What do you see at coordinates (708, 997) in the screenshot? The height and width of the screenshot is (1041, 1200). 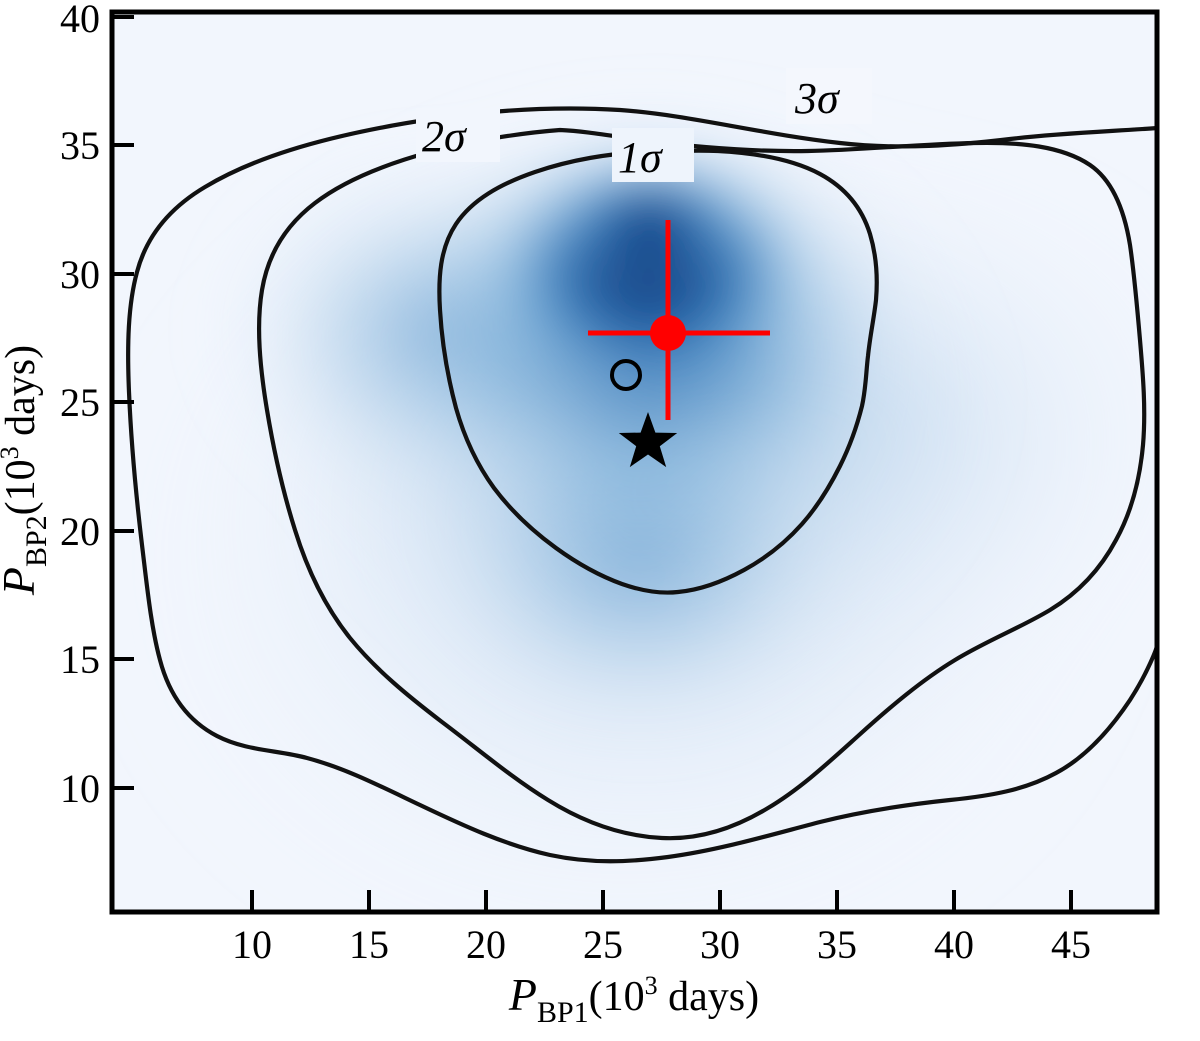 I see `x-axis-title-tail: days)` at bounding box center [708, 997].